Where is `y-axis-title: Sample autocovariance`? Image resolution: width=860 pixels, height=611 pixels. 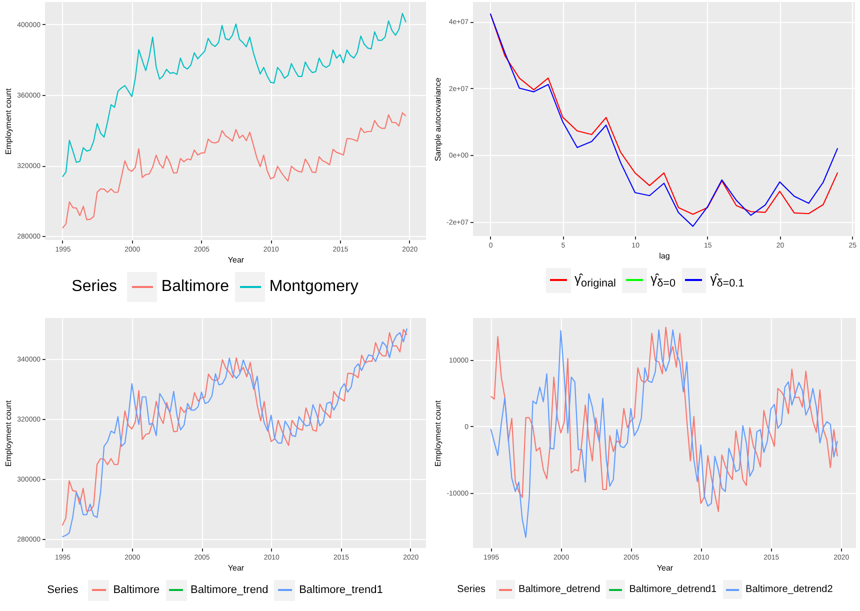
y-axis-title: Sample autocovariance is located at coordinates (438, 119).